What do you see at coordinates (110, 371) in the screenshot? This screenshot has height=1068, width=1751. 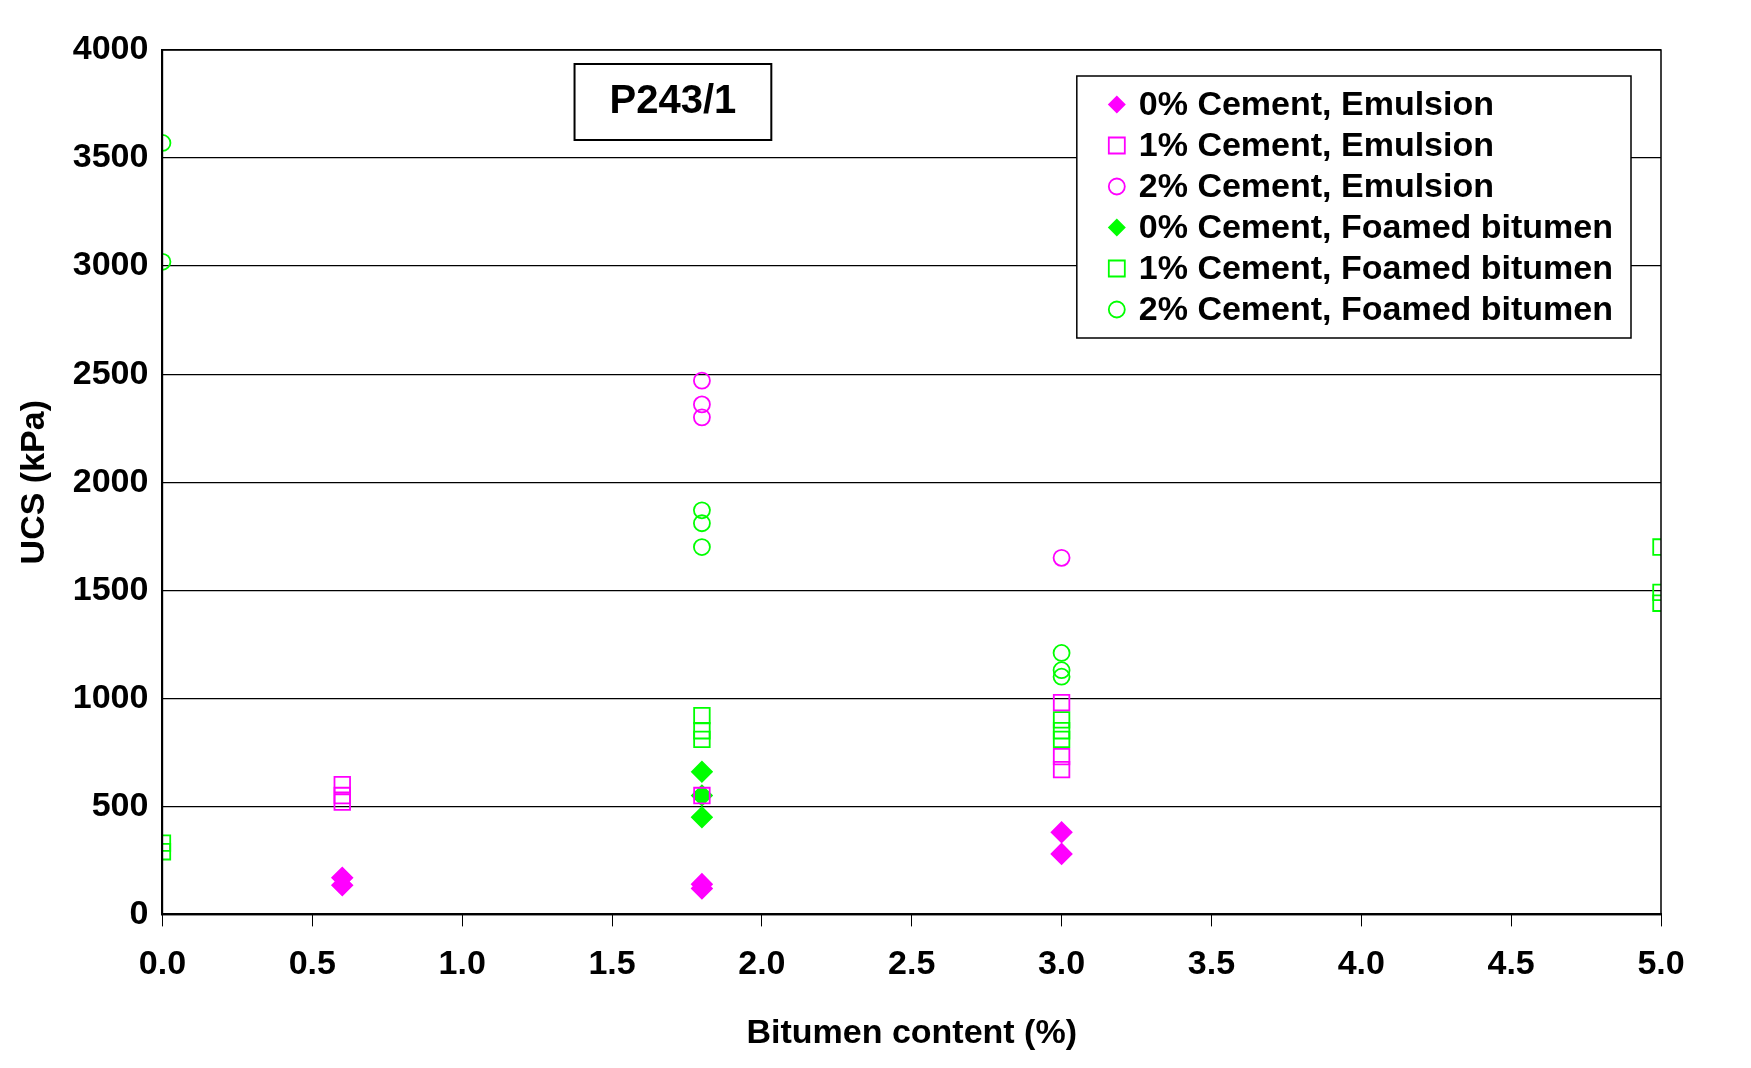 I see `y-tick-label: 2500` at bounding box center [110, 371].